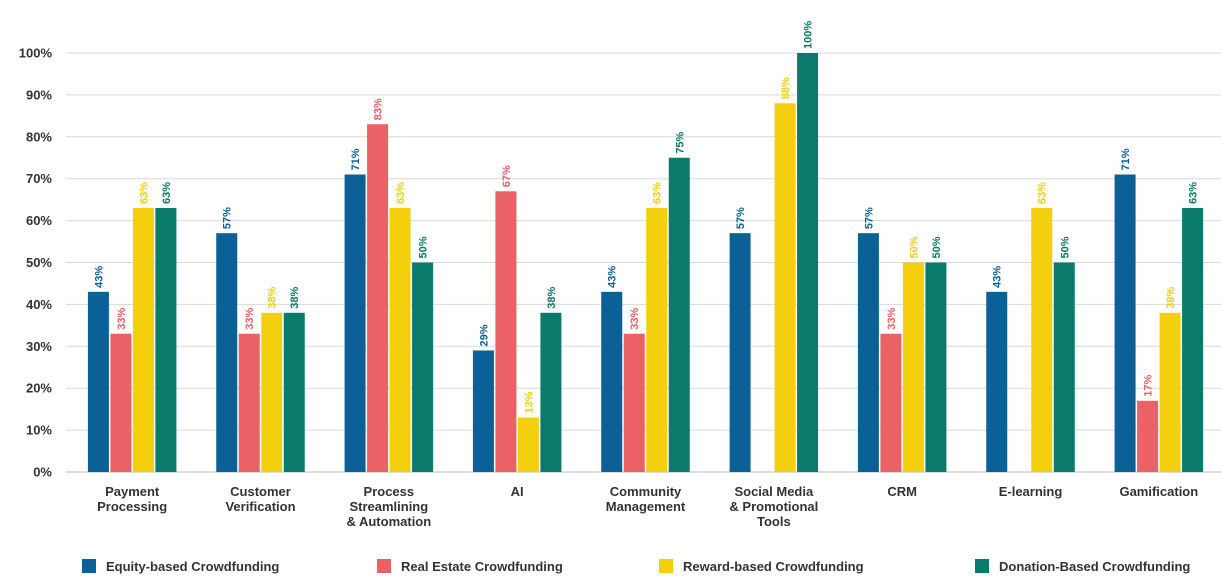 The height and width of the screenshot is (576, 1221). I want to click on x-category-label-line: Payment, so click(132, 491).